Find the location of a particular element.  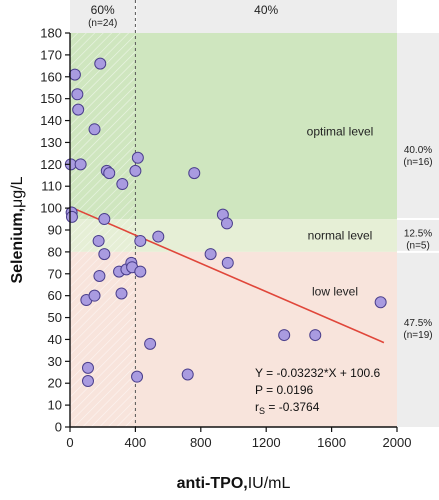

x-tick-label: 800 is located at coordinates (201, 442).